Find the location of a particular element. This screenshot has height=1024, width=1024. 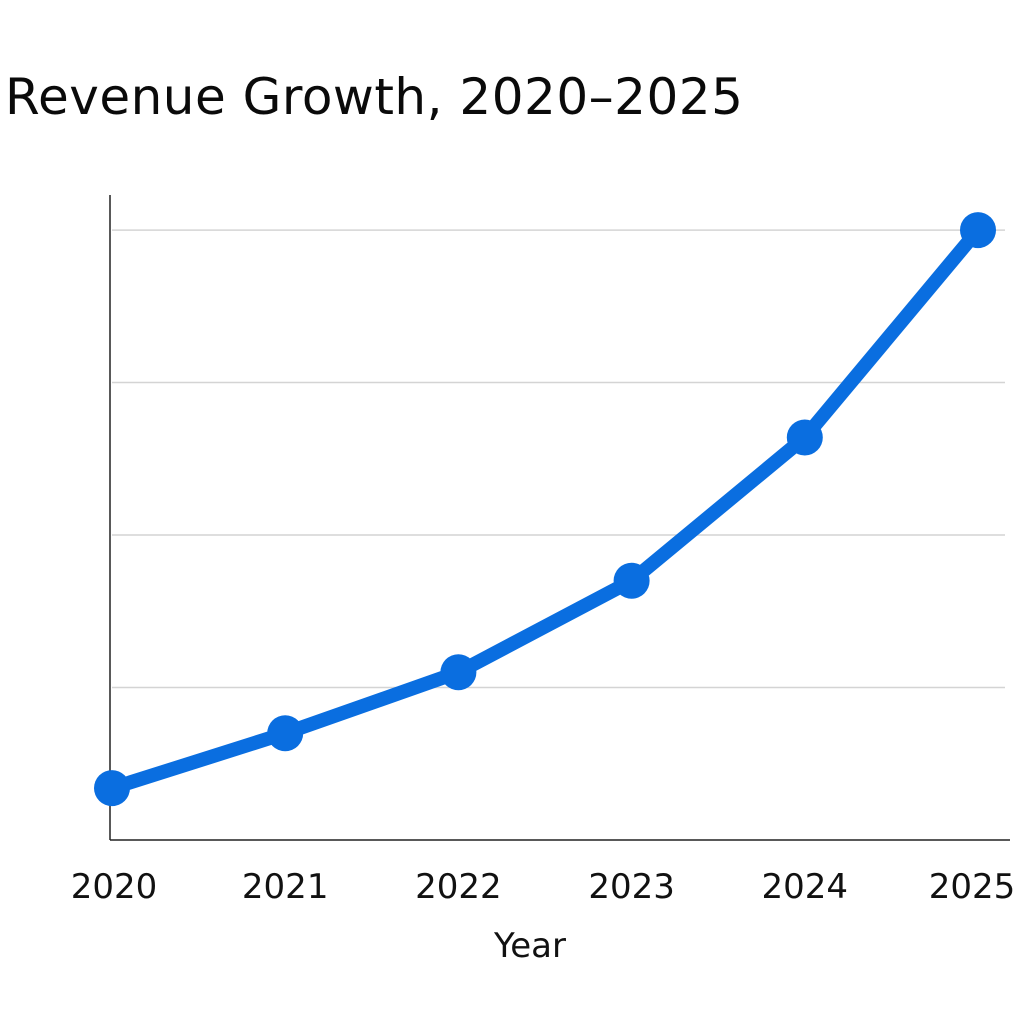

x-tick-label: 2023 is located at coordinates (631, 887).